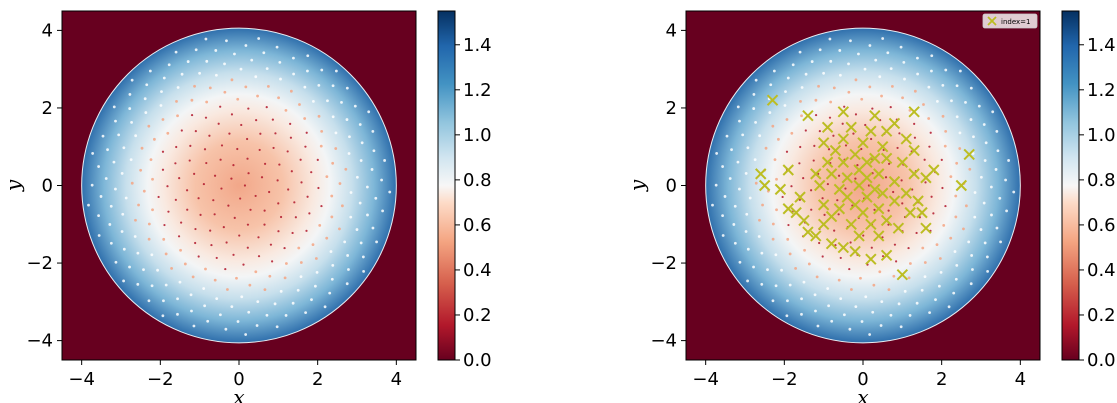  Describe the element at coordinates (477, 225) in the screenshot. I see `colorbar-tick-label: 0.6` at that location.